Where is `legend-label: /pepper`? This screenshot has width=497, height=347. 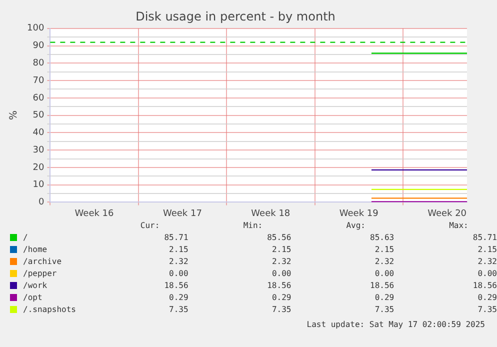
legend-label: /pepper is located at coordinates (40, 274).